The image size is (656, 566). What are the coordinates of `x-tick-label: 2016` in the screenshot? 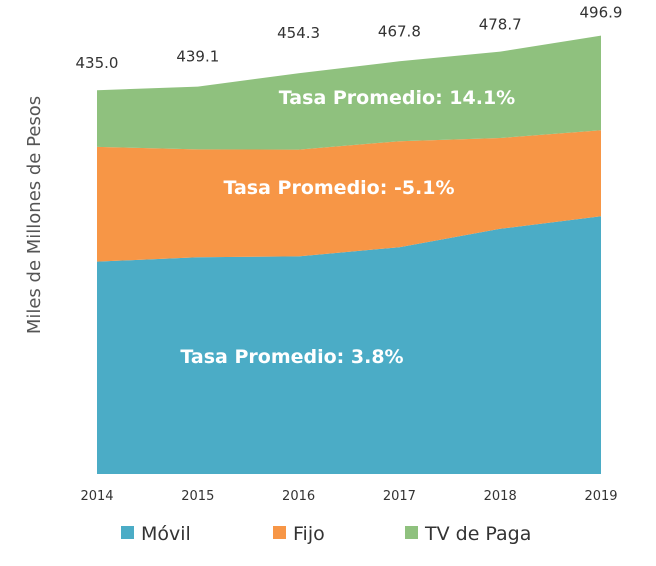 It's located at (298, 496).